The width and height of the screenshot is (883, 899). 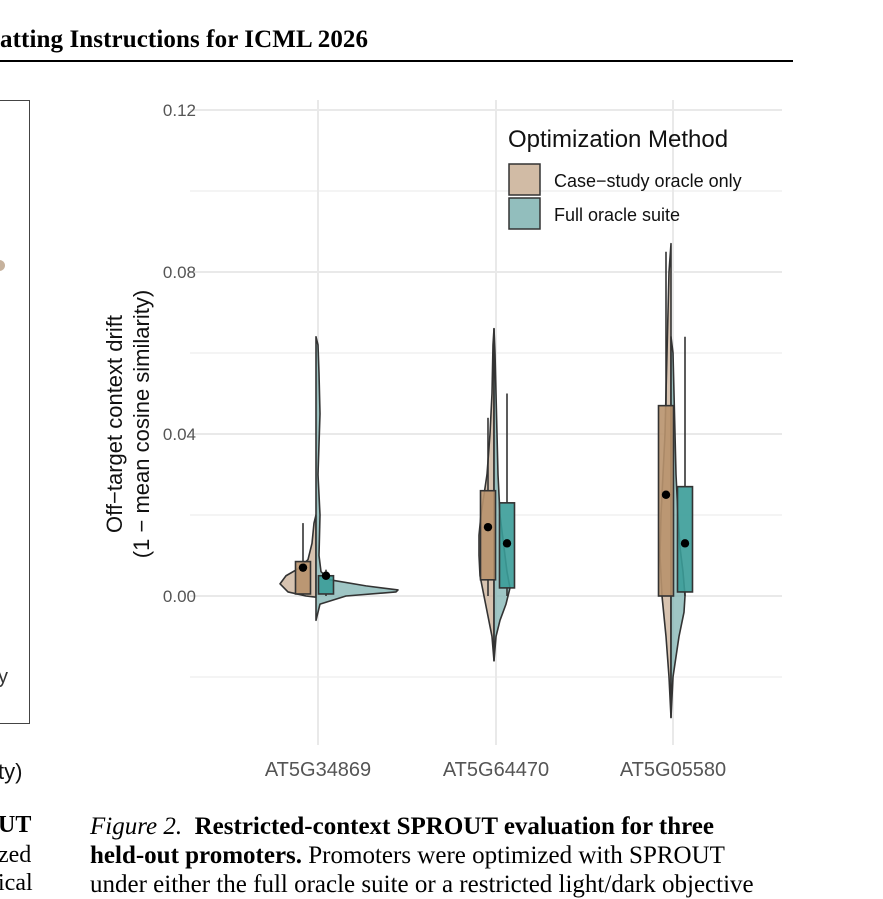 I want to click on x-tick-label: AT5G64470, so click(x=496, y=770).